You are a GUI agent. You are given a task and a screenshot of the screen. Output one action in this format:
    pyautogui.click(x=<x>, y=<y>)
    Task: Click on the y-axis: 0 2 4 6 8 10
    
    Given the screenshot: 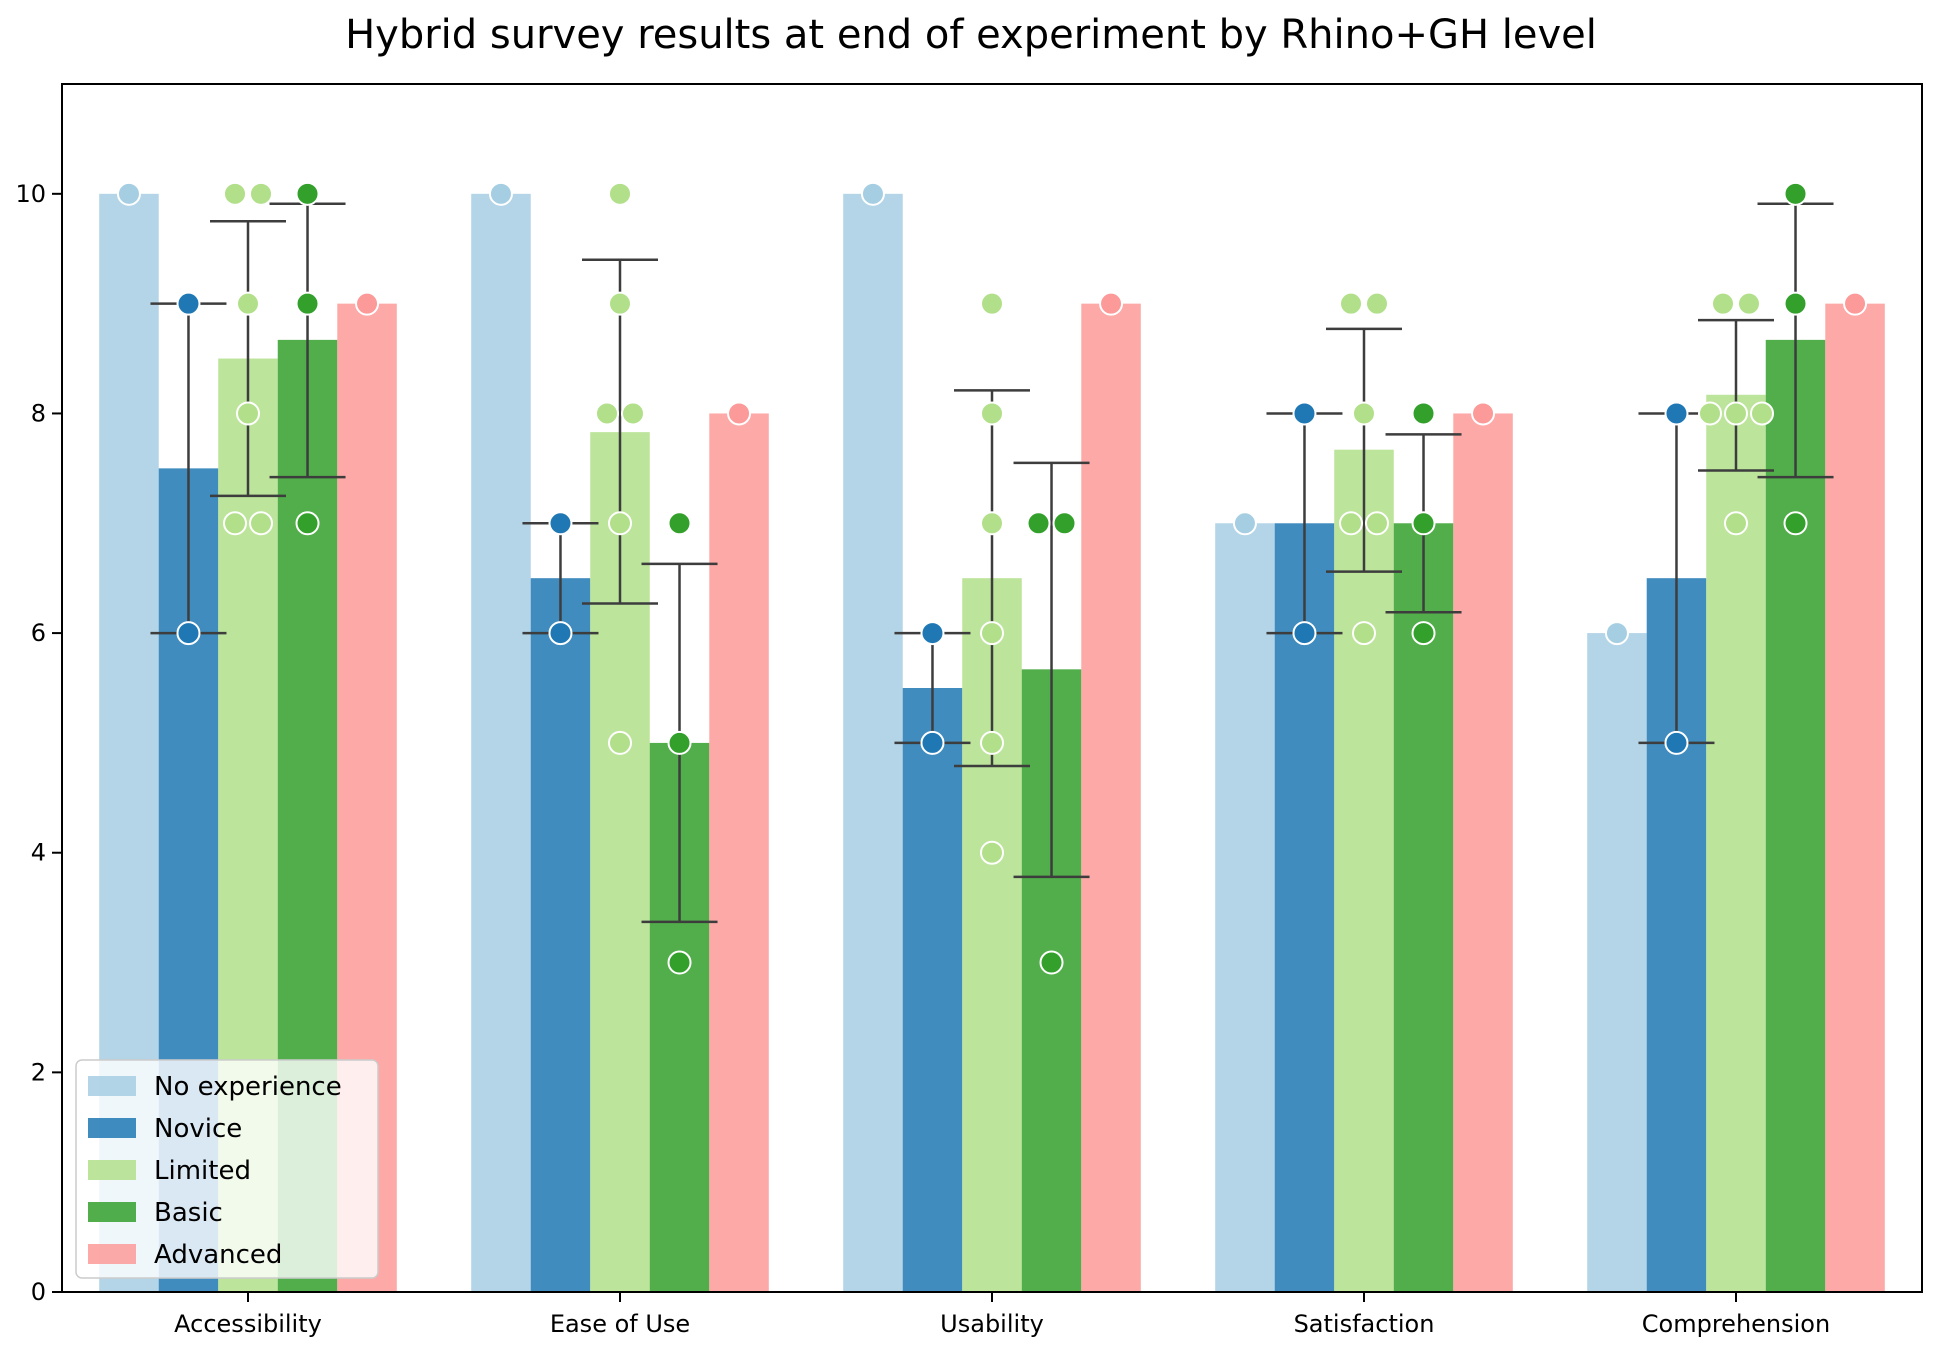 What is the action you would take?
    pyautogui.click(x=38, y=743)
    